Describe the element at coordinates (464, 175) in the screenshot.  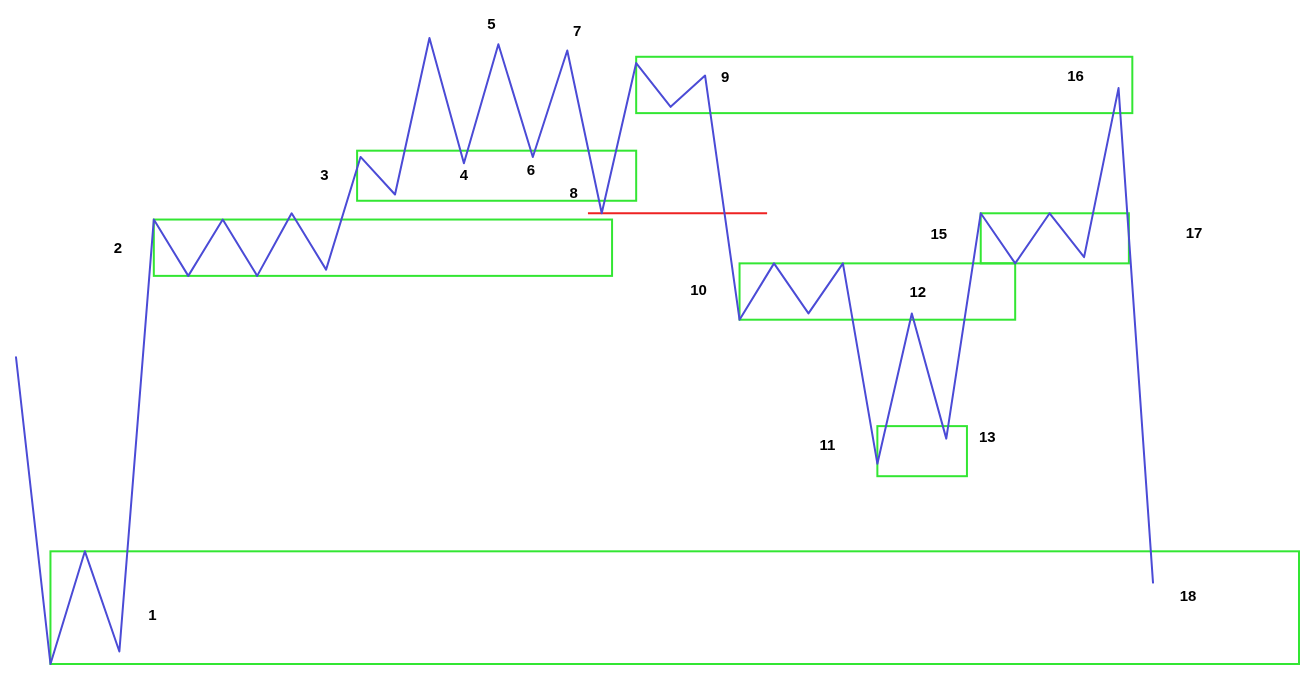
I see `annotation: 4` at that location.